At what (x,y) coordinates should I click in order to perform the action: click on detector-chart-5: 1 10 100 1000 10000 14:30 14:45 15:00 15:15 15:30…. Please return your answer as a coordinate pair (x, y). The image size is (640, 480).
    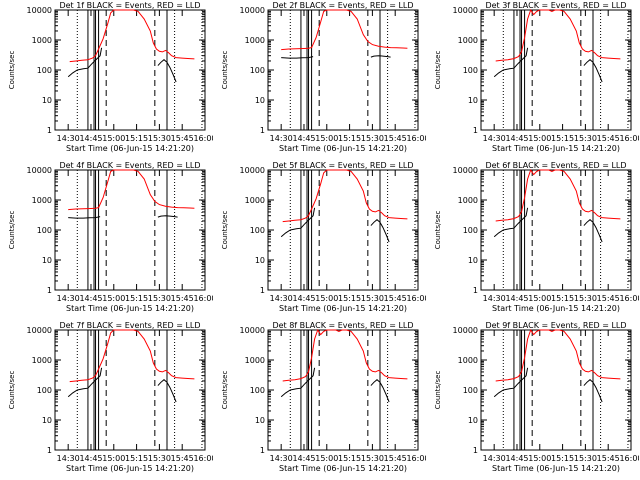
    Looking at the image, I should click on (323, 237).